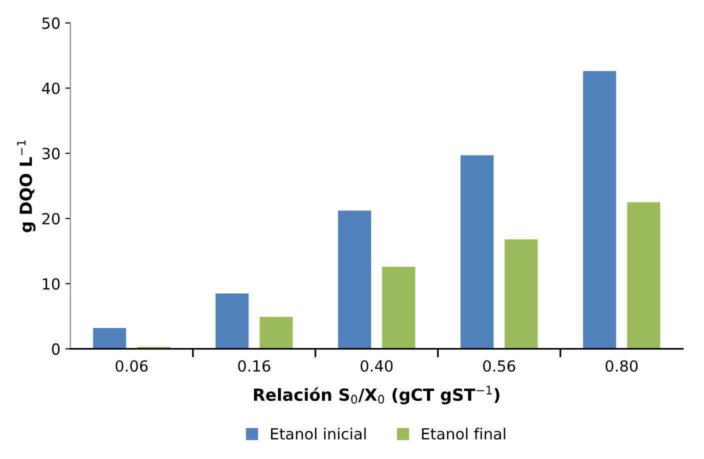  Describe the element at coordinates (377, 395) in the screenshot. I see `x-axis-title: Relación S$_{0}$/X$_{0}$ (gCT gST$^{−1}$)` at that location.